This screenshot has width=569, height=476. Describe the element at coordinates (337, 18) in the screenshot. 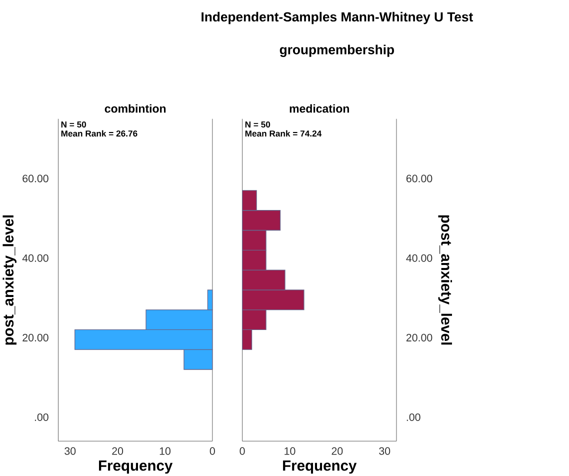

I see `text: Independent-Samples Mann-Whitney U Test` at that location.